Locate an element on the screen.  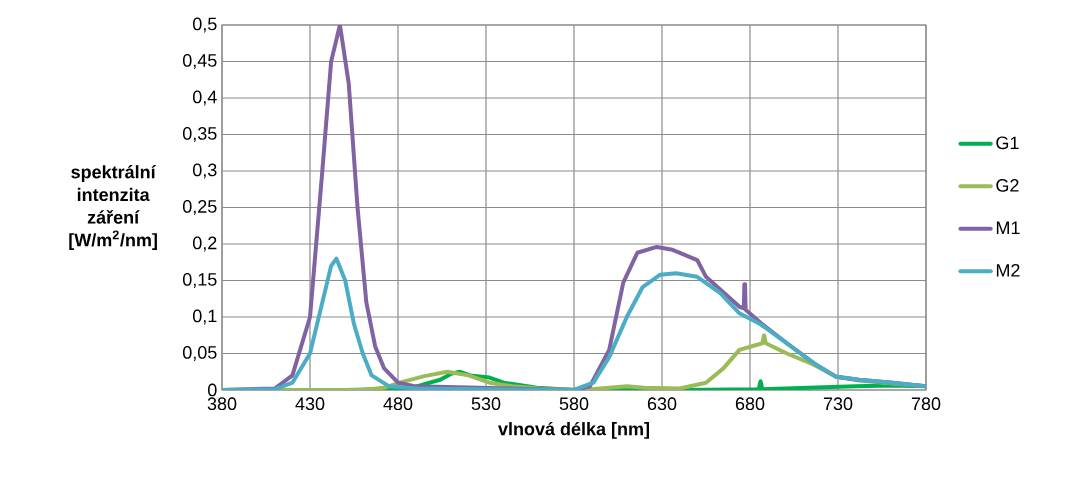
y-tick-label: 0,4 is located at coordinates (204, 98).